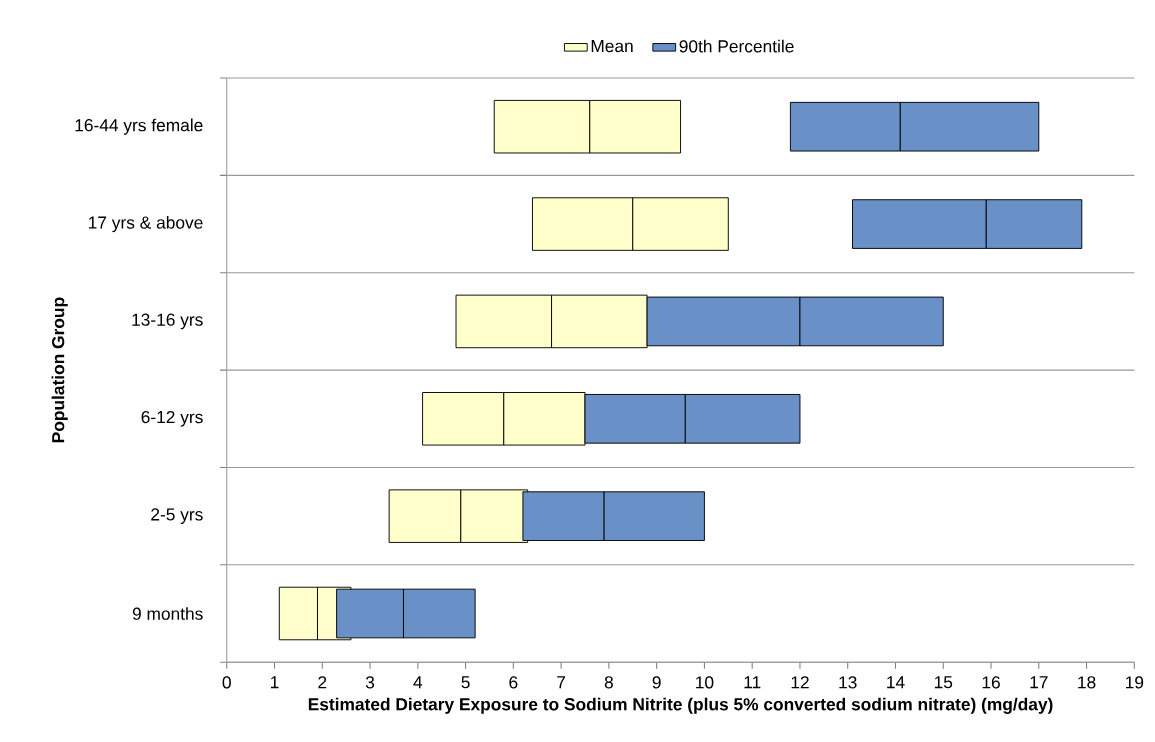 The image size is (1155, 742). I want to click on x-tick-label: 19, so click(1135, 682).